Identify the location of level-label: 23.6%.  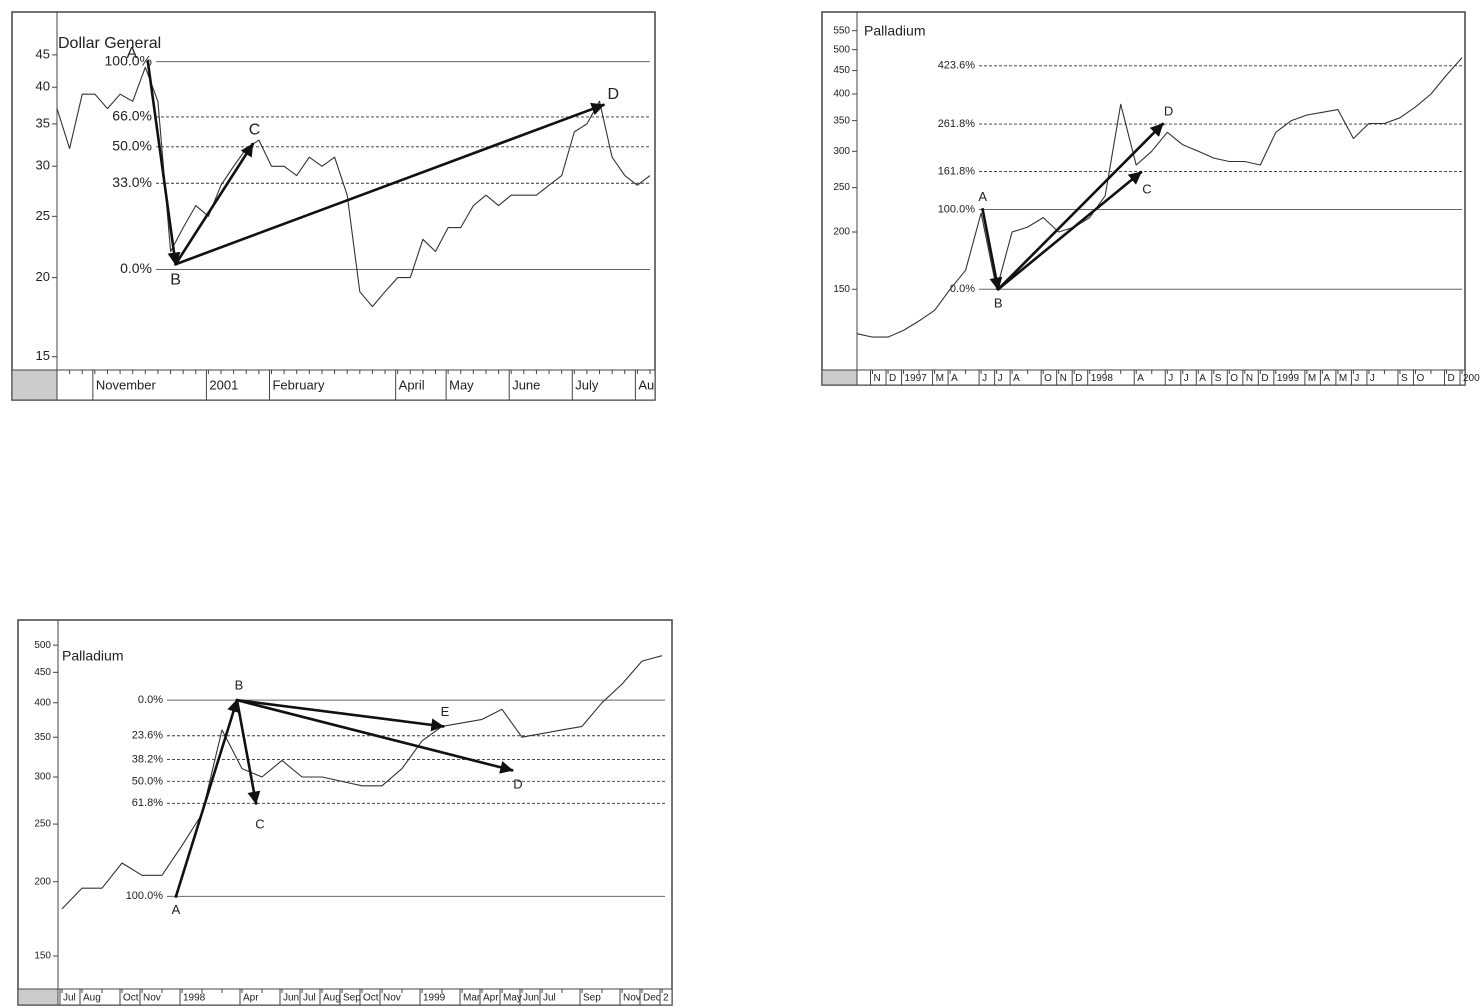
(147, 736).